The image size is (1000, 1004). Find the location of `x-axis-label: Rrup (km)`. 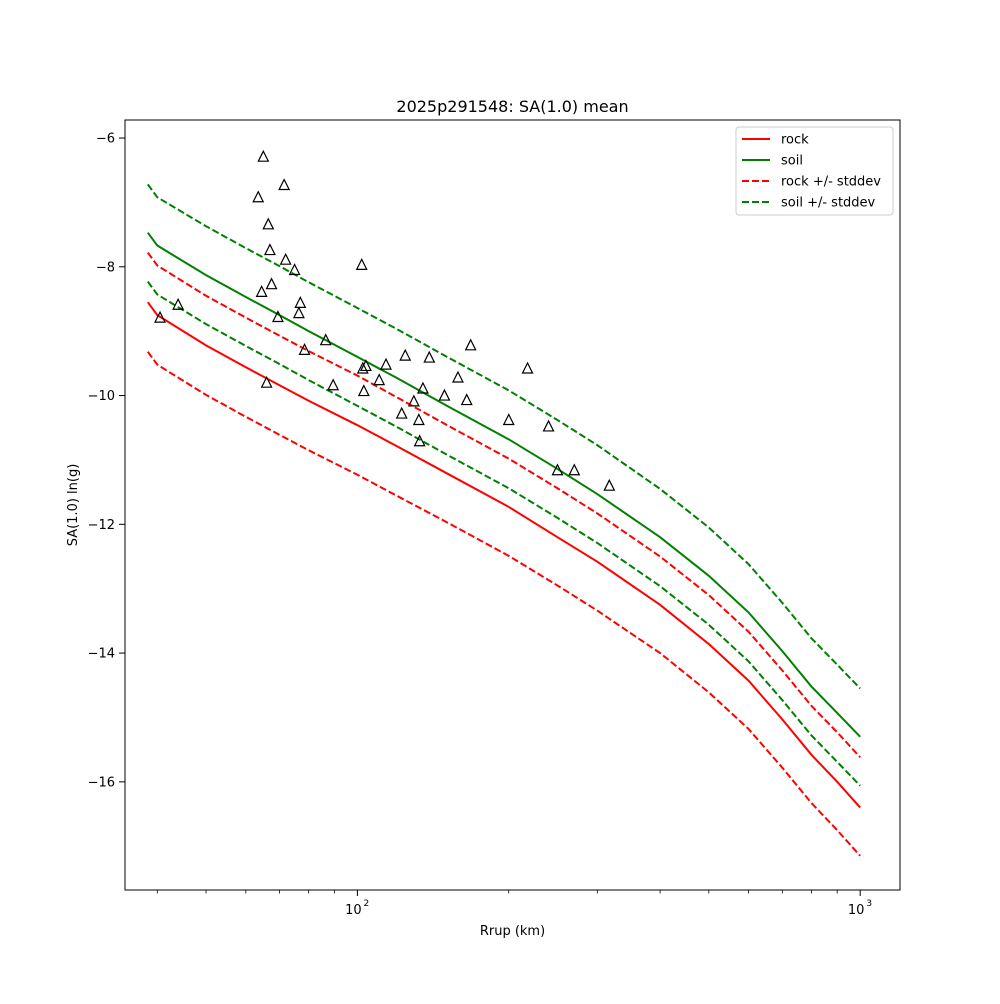

x-axis-label: Rrup (km) is located at coordinates (512, 931).